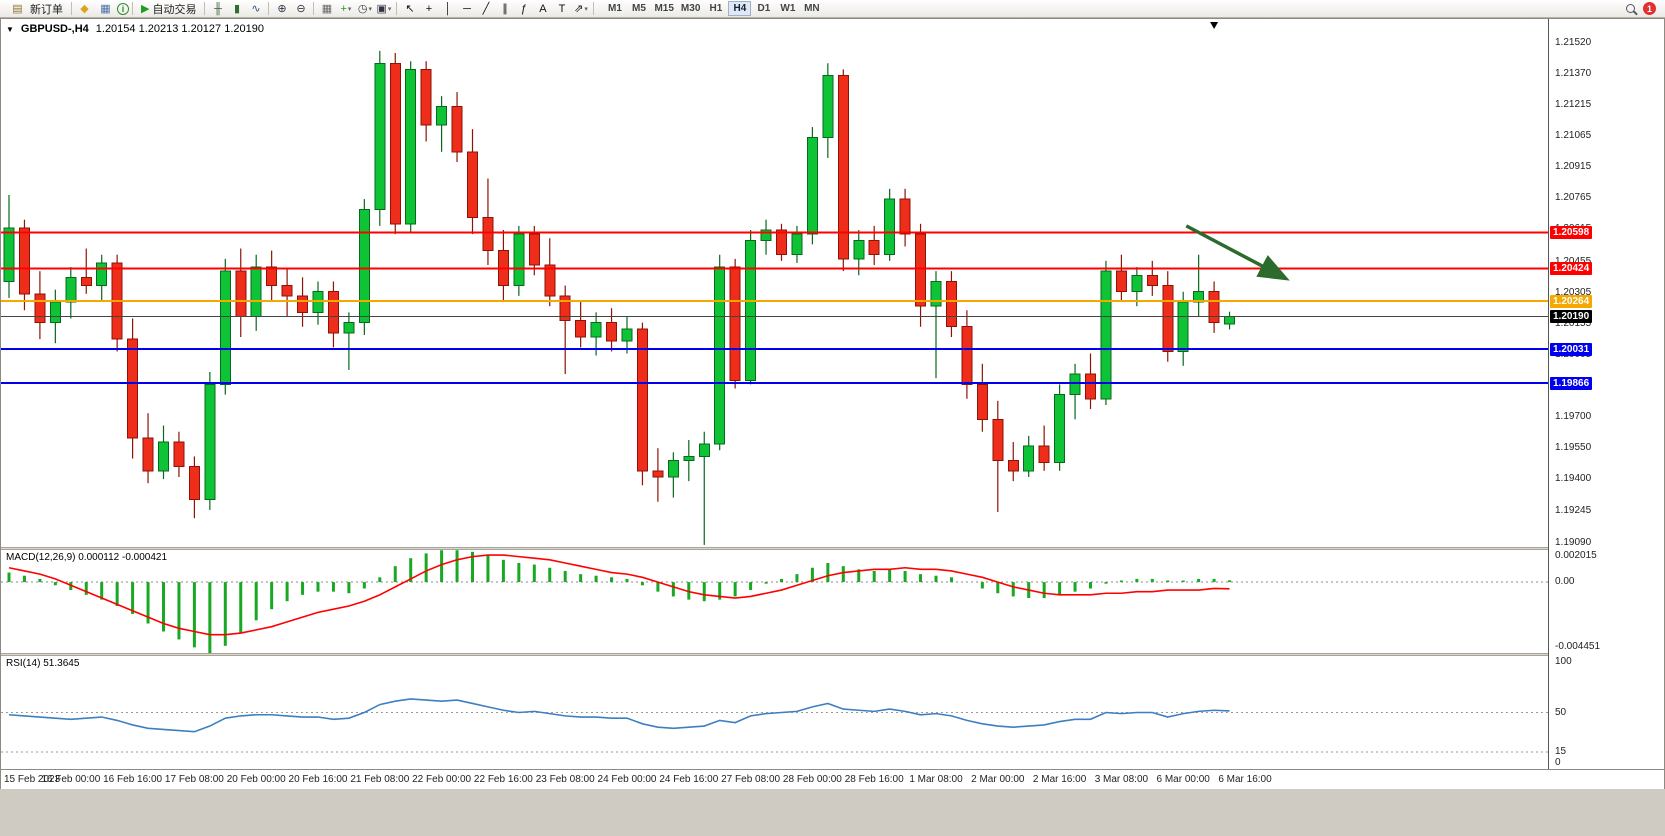 The width and height of the screenshot is (1665, 836). What do you see at coordinates (1649, 8) in the screenshot?
I see `notification-badge: 1` at bounding box center [1649, 8].